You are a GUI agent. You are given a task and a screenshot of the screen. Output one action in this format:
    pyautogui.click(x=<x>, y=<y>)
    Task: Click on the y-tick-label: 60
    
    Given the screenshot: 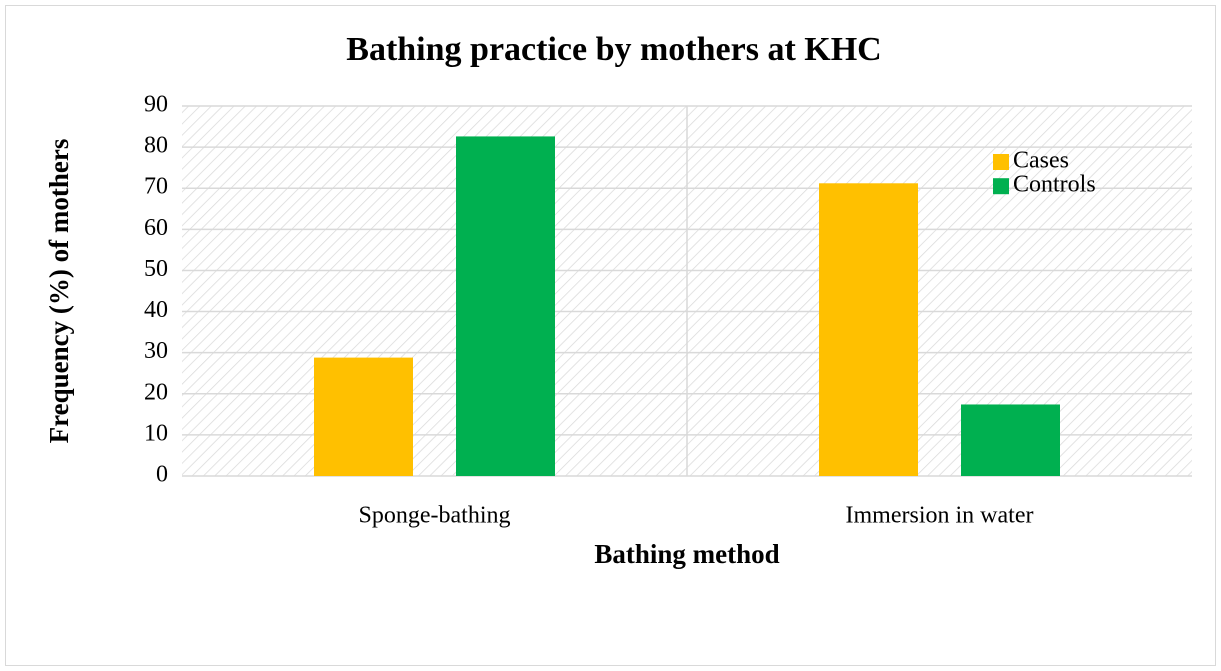 What is the action you would take?
    pyautogui.click(x=156, y=228)
    